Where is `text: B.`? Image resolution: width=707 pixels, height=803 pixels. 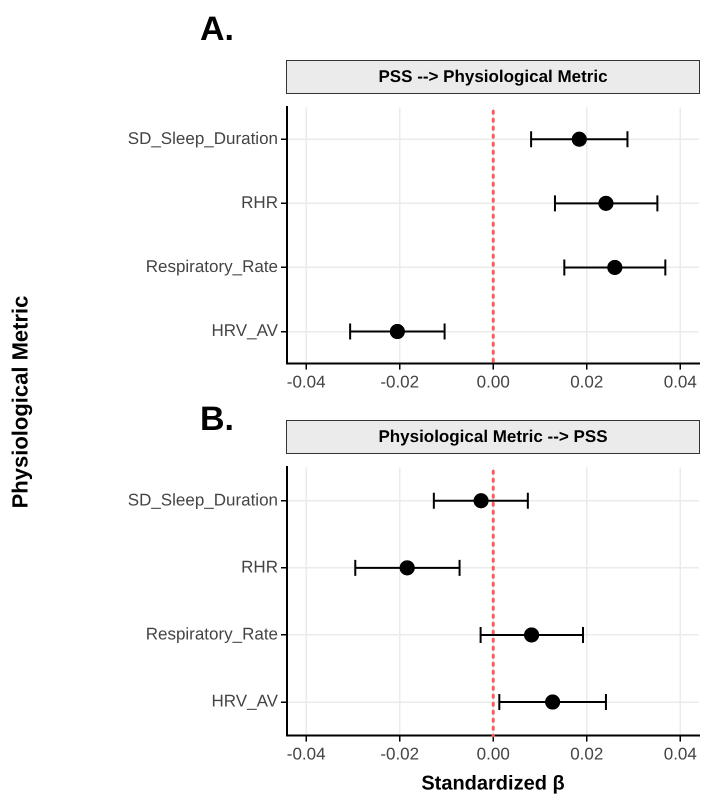 text: B. is located at coordinates (217, 419).